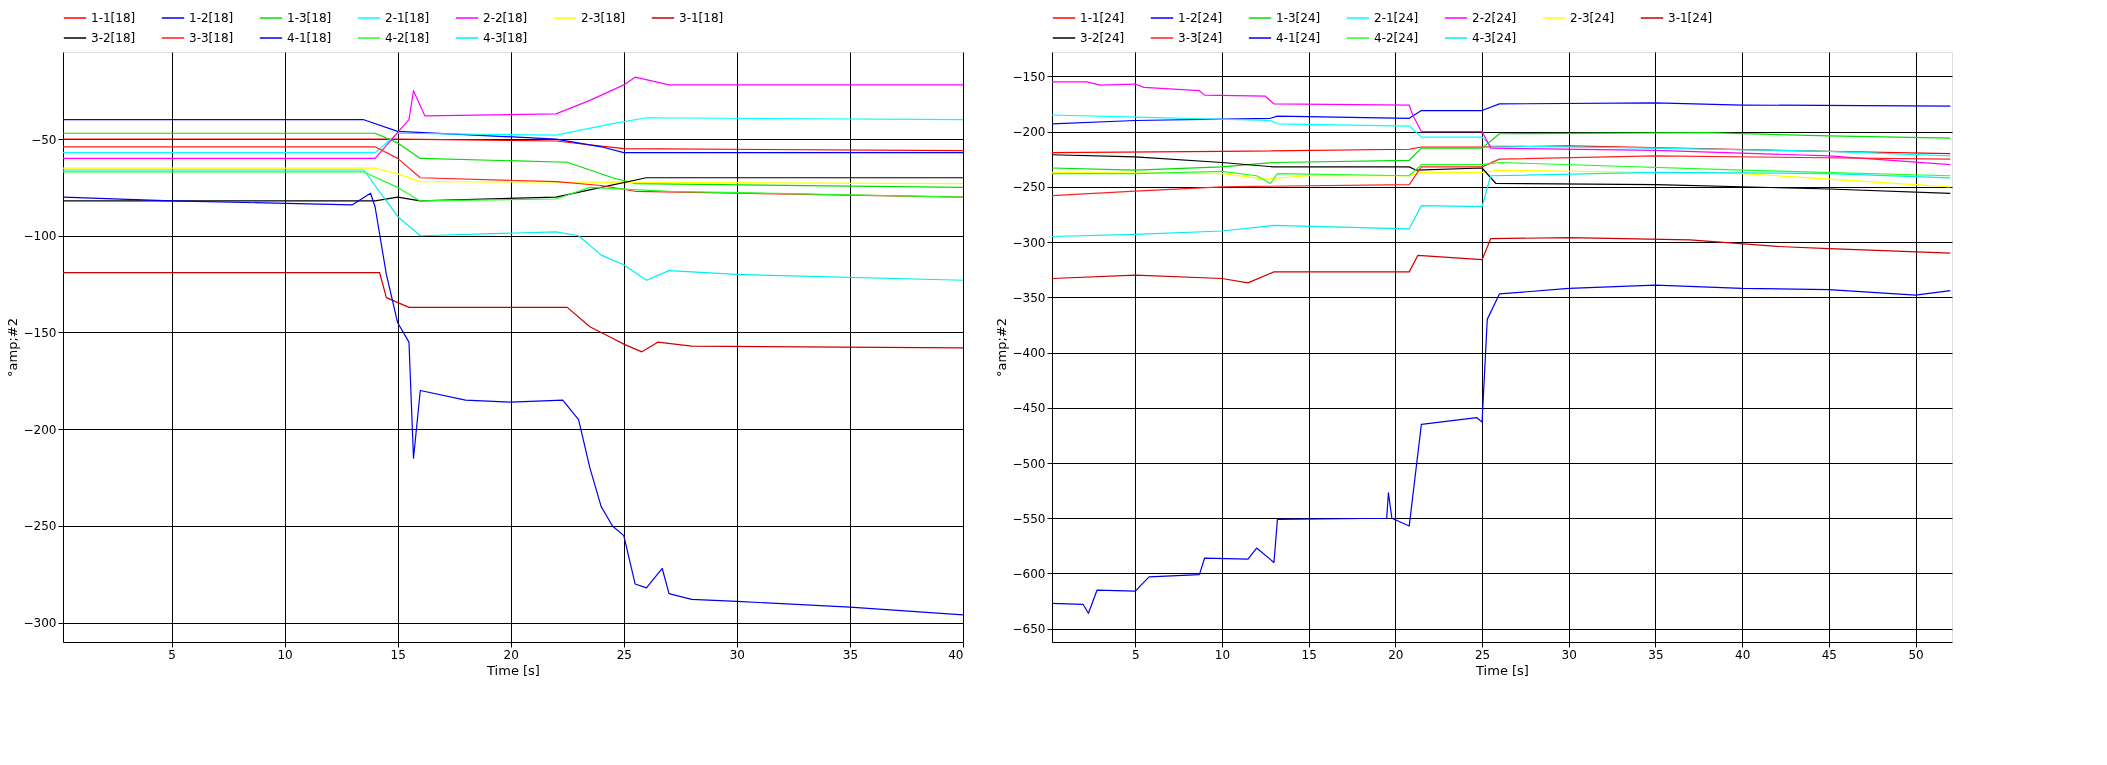 This screenshot has width=2107, height=765. What do you see at coordinates (1029, 408) in the screenshot?
I see `y-tick-label: −450` at bounding box center [1029, 408].